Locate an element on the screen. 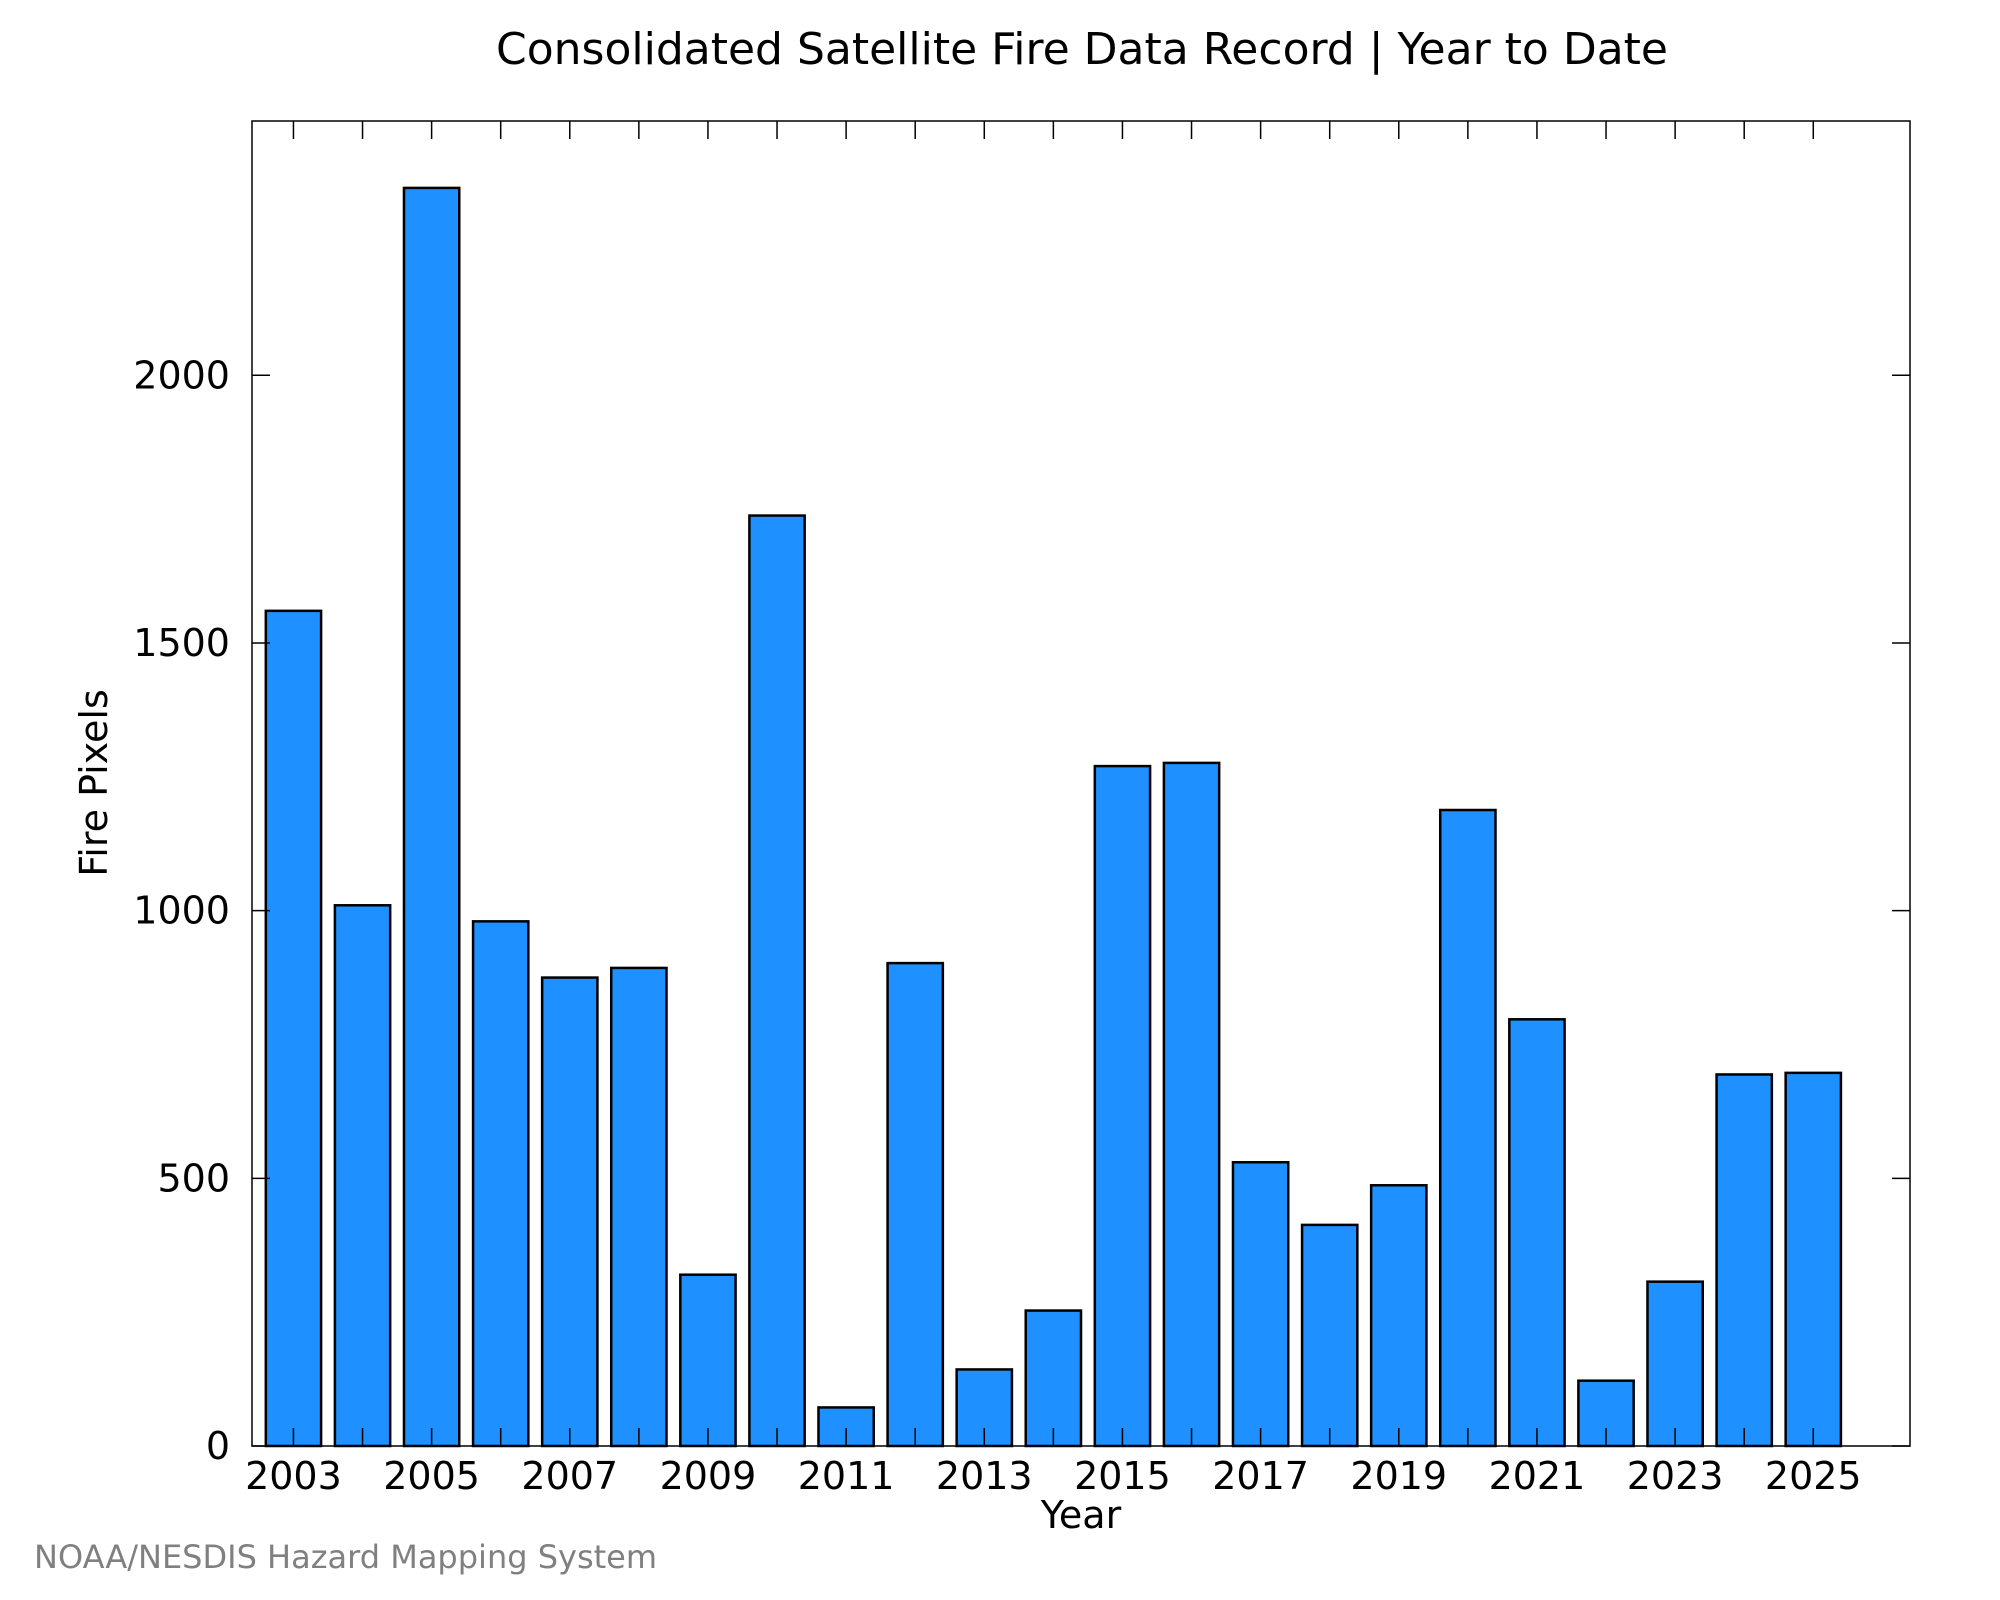 The image size is (2000, 1600). x-tick-label: 2007 is located at coordinates (569, 1476).